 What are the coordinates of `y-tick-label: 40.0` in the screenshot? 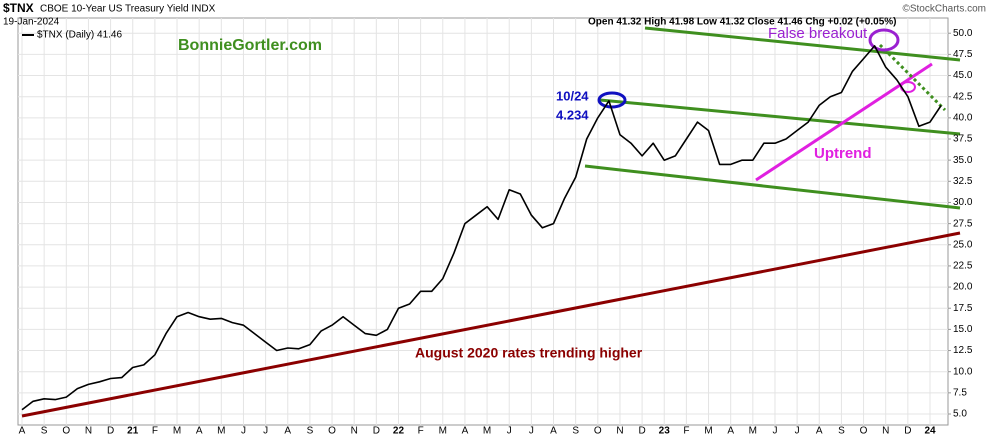 It's located at (963, 117).